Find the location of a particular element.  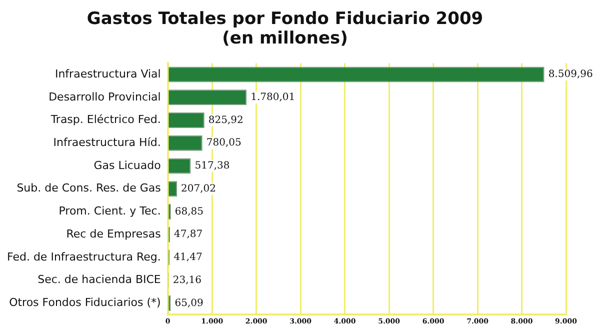

y-tick-label: Sub. de Cons. Res. de Gas is located at coordinates (89, 188).